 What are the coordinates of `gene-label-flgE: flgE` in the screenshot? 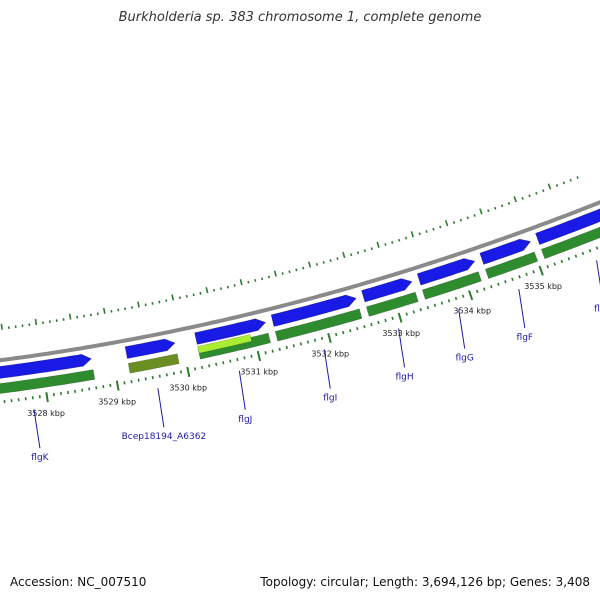 It's located at (597, 309).